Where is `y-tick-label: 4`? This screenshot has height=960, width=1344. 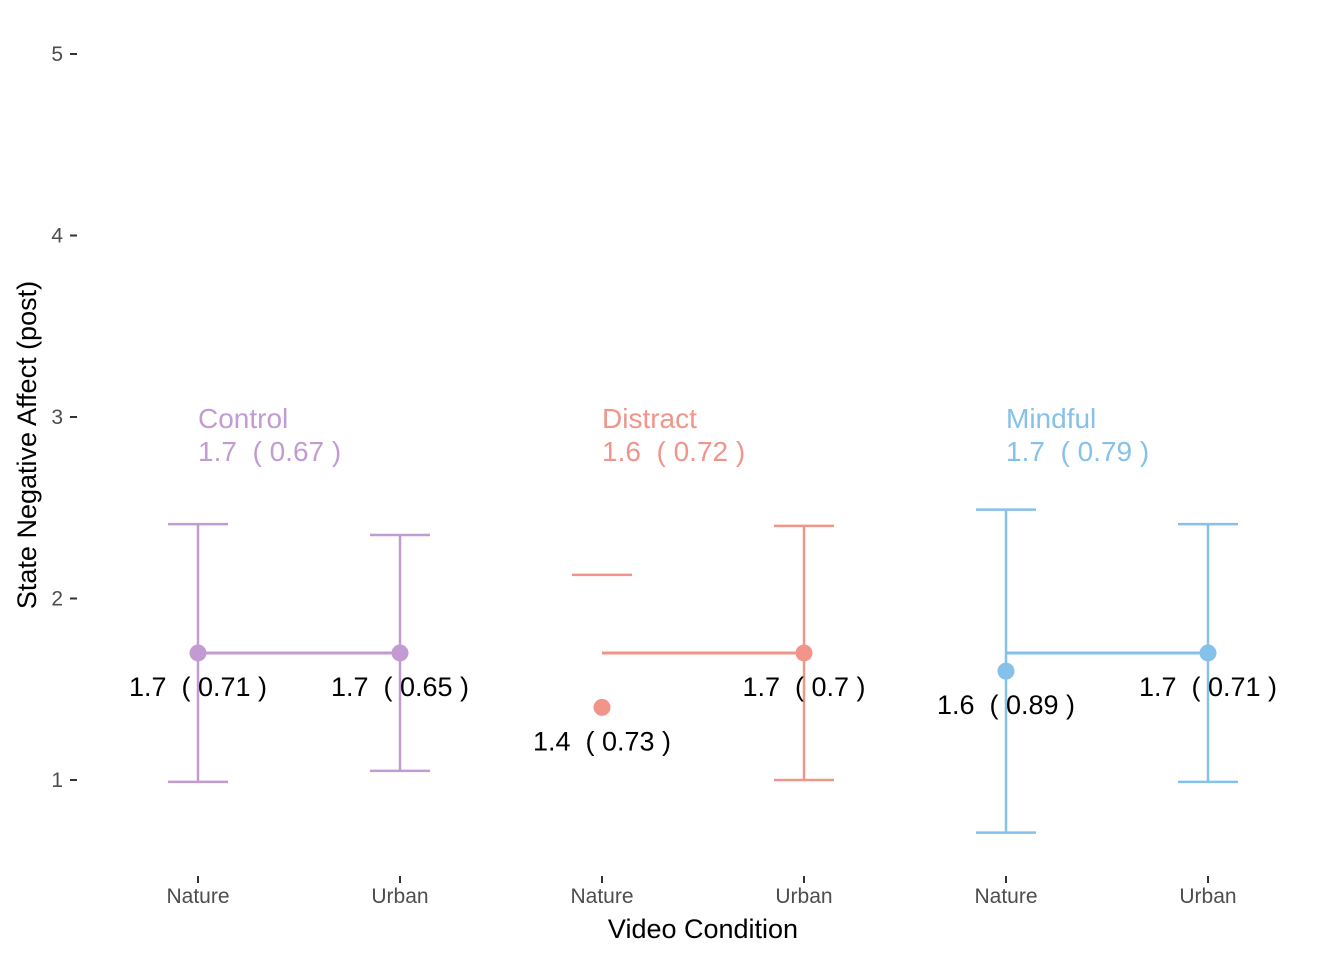
y-tick-label: 4 is located at coordinates (57, 236).